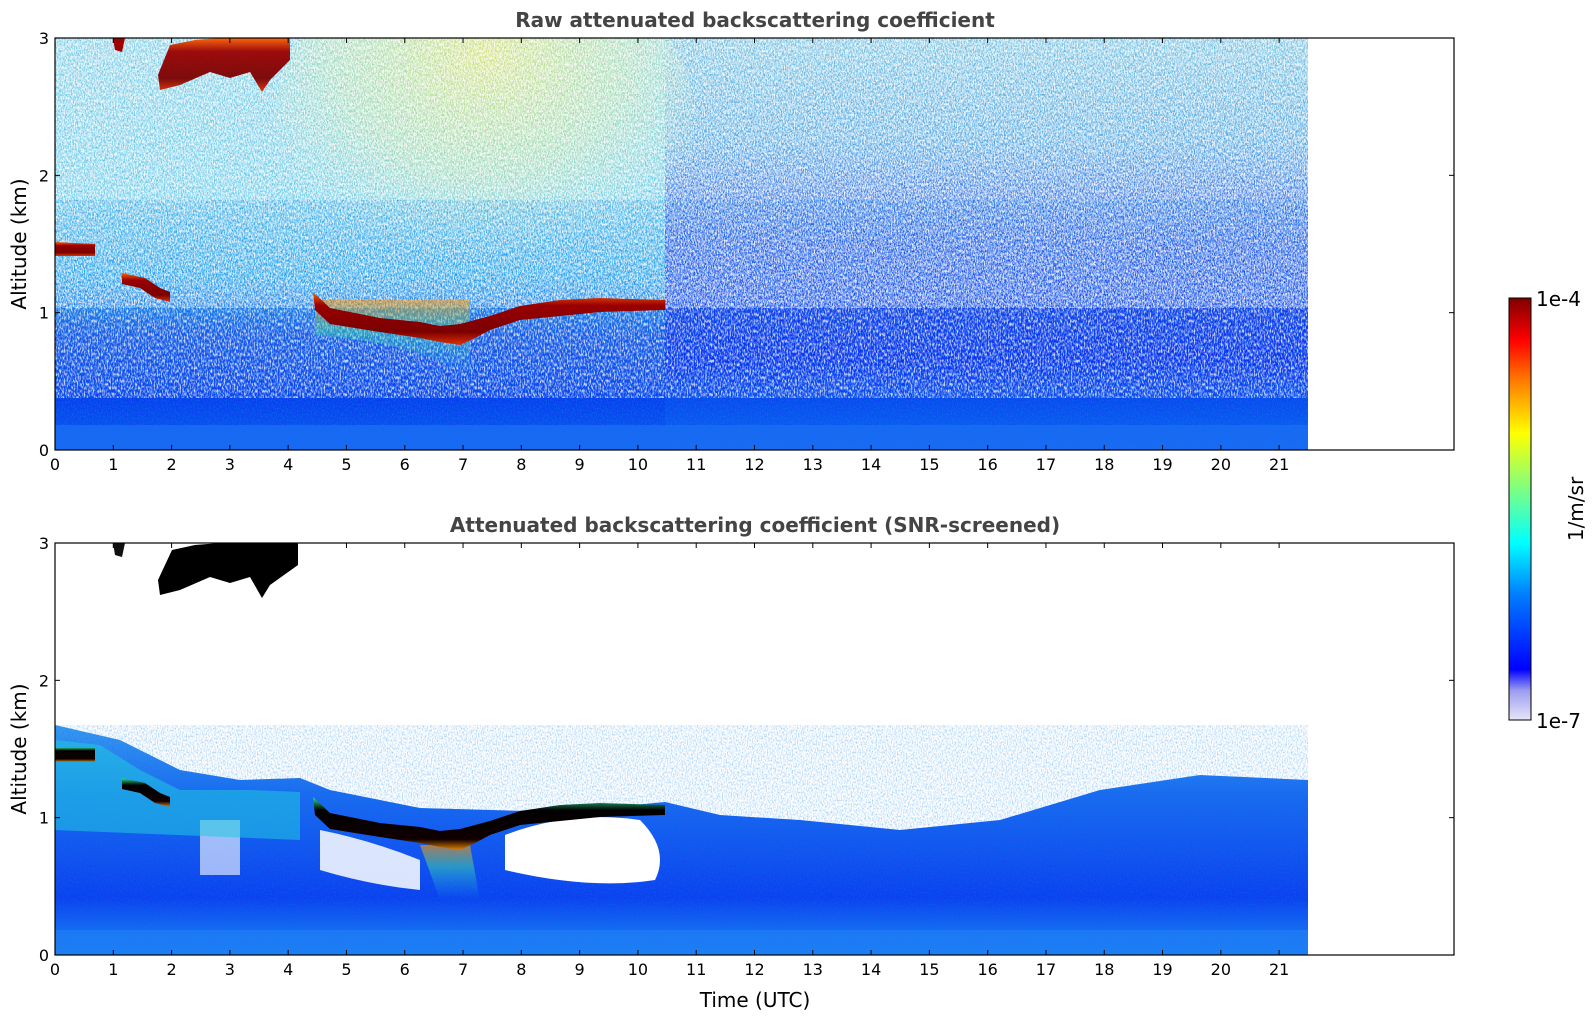  I want to click on screened-x-tick-label-12: 12, so click(754, 969).